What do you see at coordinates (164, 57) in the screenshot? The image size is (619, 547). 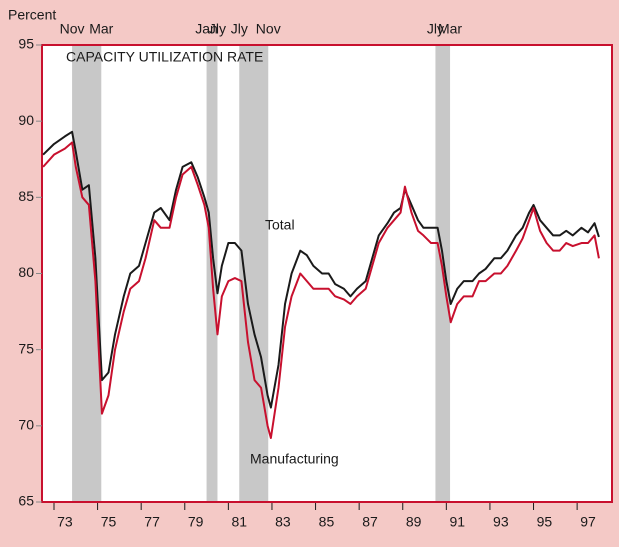 I see `chart-subtitle: CAPACITY UTILIZATION RATE` at bounding box center [164, 57].